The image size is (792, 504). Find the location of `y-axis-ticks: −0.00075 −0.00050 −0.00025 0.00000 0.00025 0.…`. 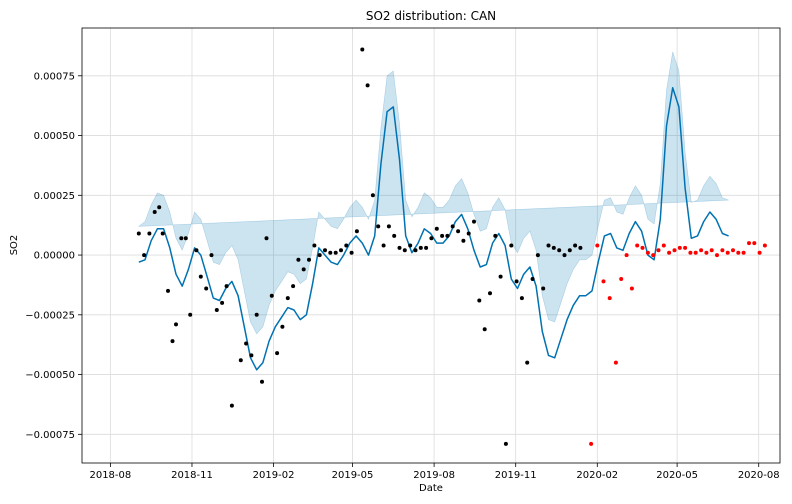

y-axis-ticks: −0.00075 −0.00050 −0.00025 0.00000 0.00025 0.… is located at coordinates (53, 256).